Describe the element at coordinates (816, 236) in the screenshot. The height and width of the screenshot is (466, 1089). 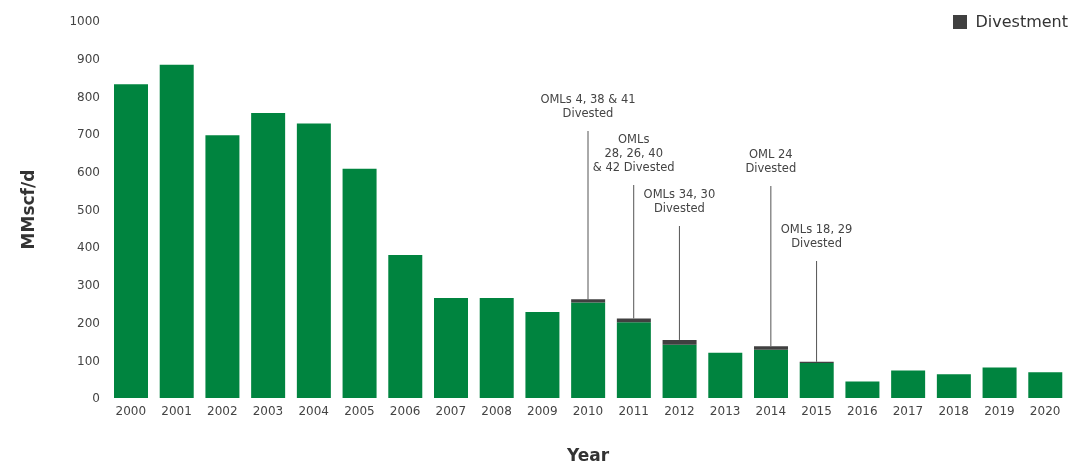
I see `annotation: OMLs 18, 29 Divested` at that location.